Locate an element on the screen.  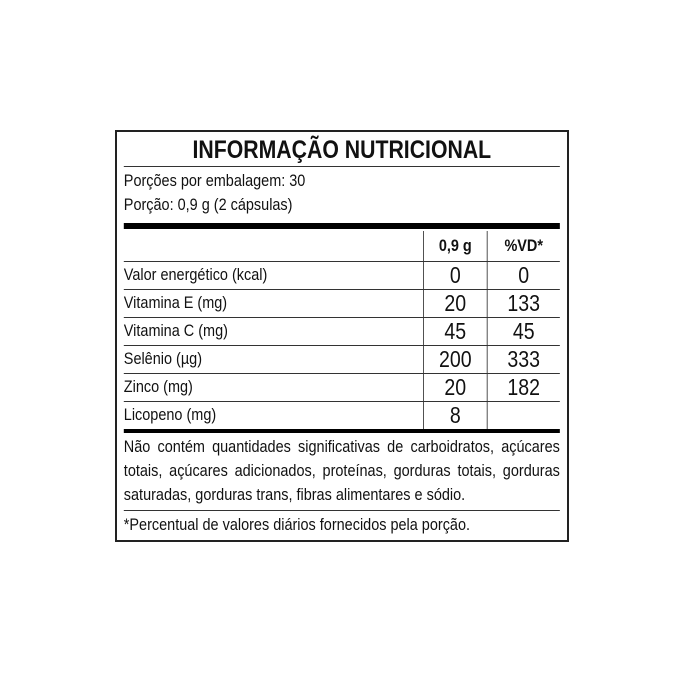
table-row: Zinco (mg) 20 182 is located at coordinates (341, 387).